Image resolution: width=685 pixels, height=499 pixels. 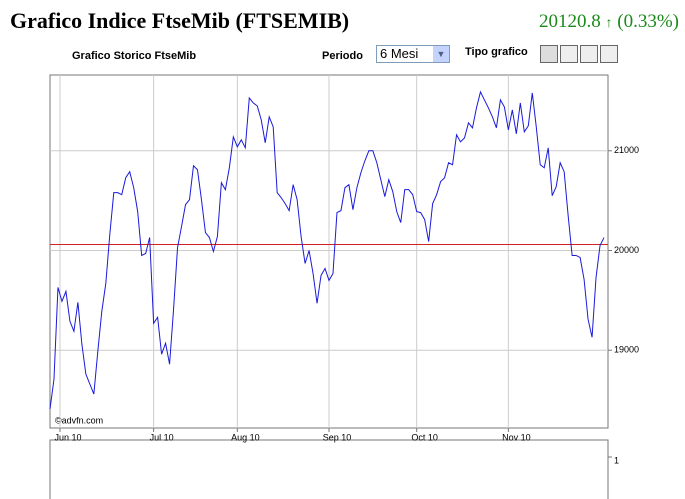 I want to click on period-label: Periodo, so click(x=342, y=56).